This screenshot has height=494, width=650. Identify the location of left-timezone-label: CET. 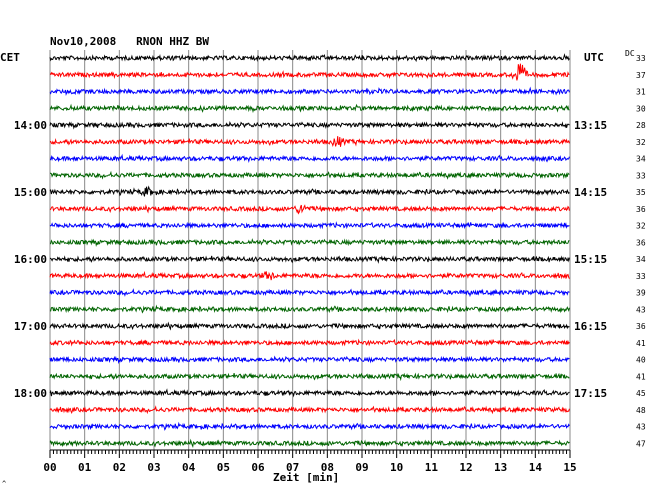
(10, 57).